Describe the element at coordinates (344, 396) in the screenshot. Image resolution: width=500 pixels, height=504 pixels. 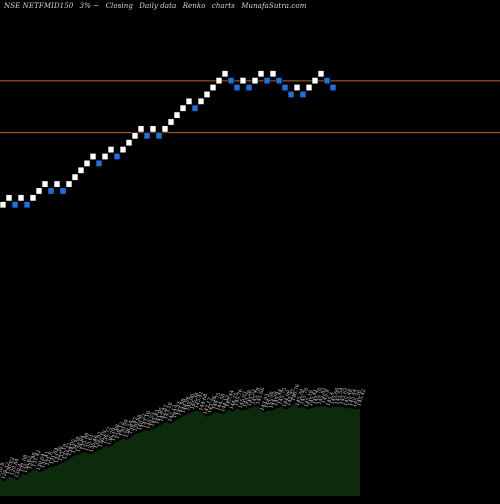
I see `volume-data-label: 145.62` at that location.